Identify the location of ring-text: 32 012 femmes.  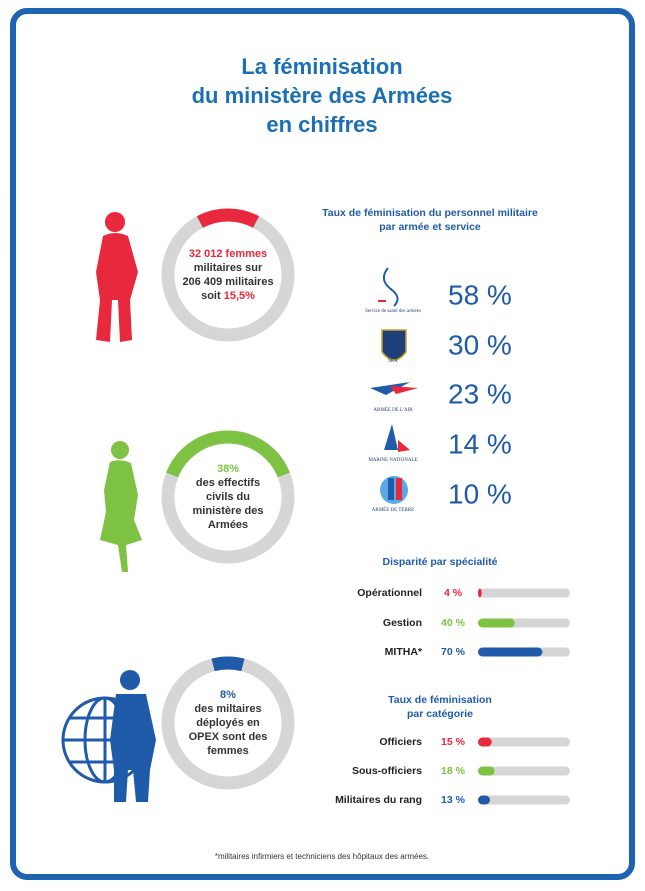
(228, 254).